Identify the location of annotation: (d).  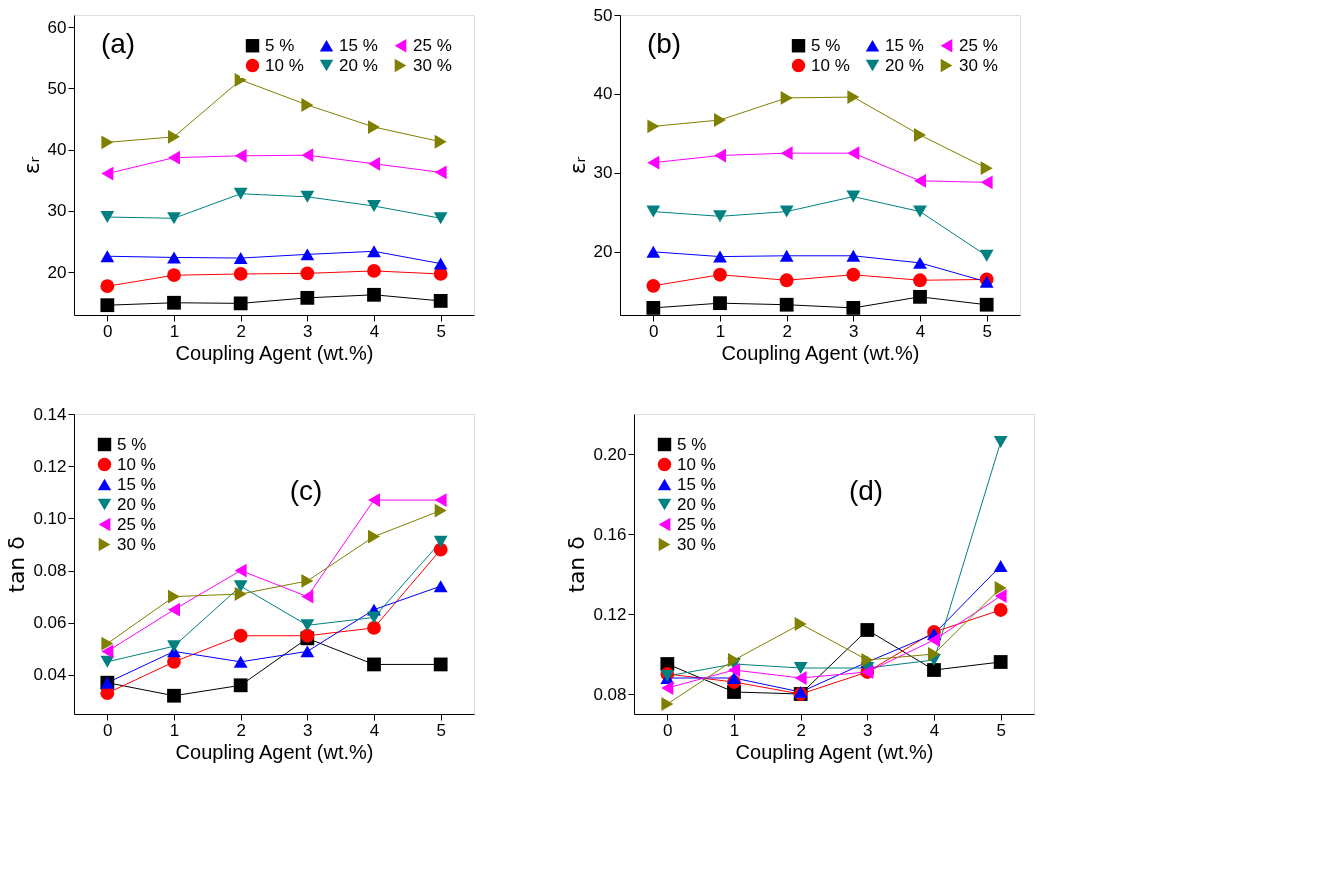
(866, 490).